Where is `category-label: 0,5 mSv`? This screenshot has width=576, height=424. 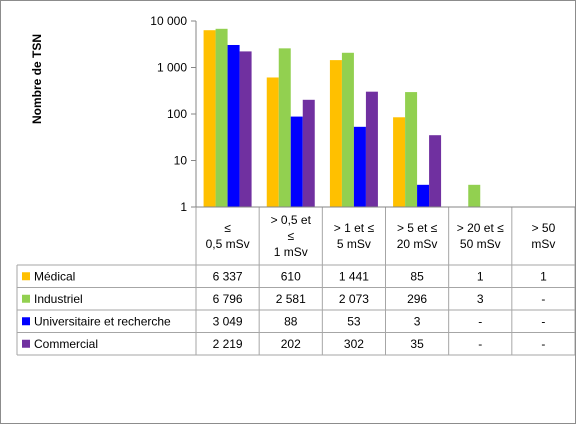
category-label: 0,5 mSv is located at coordinates (228, 244).